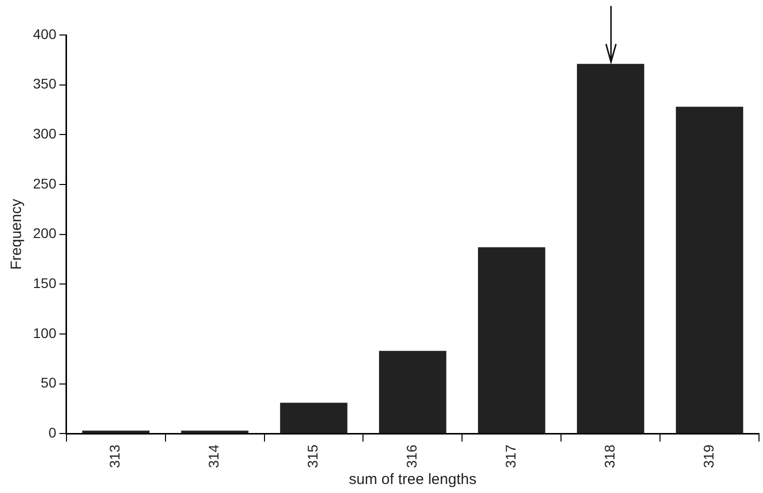 The image size is (763, 493). What do you see at coordinates (412, 456) in the screenshot?
I see `x-tick-label: 316` at bounding box center [412, 456].